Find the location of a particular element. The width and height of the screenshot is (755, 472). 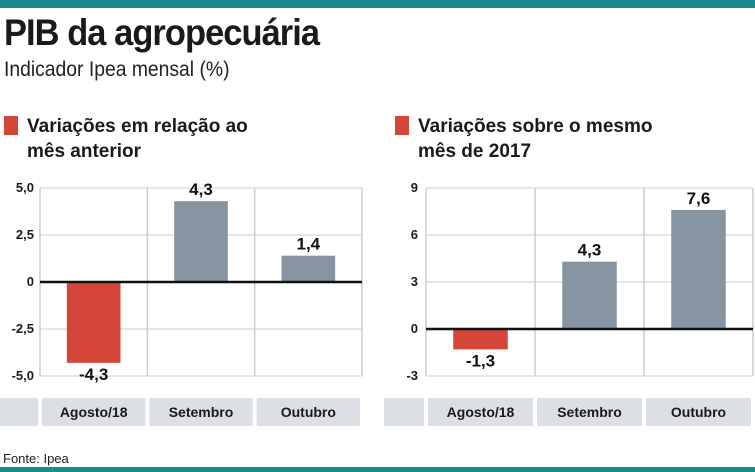

legend-label-right: Variações sobre o mesmo mês de 2017 is located at coordinates (535, 139).